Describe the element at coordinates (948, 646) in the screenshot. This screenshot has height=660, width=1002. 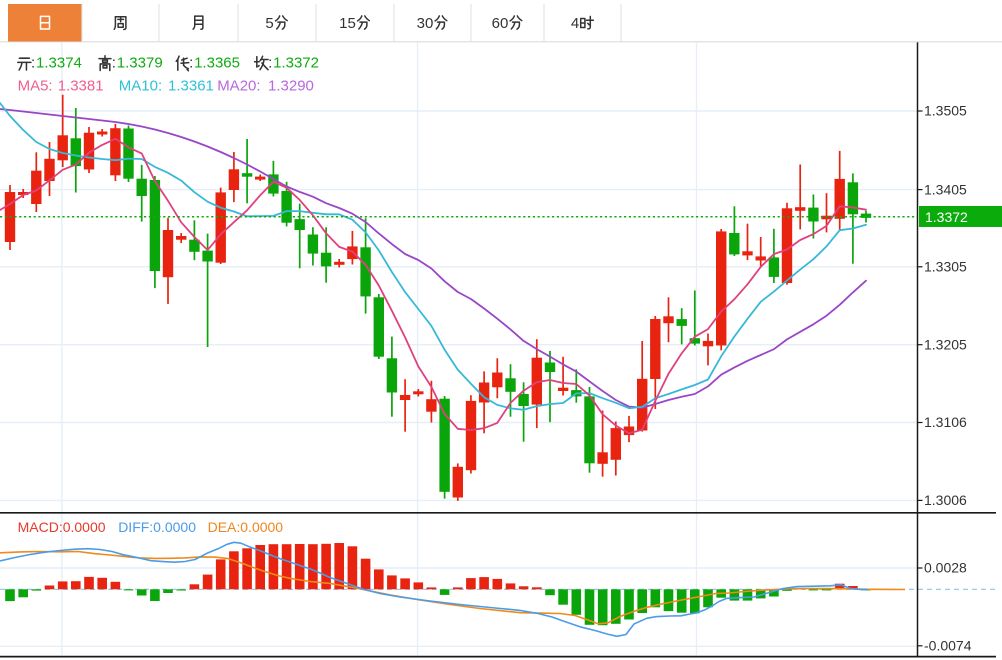
I see `svg-text: -0.0074` at that location.